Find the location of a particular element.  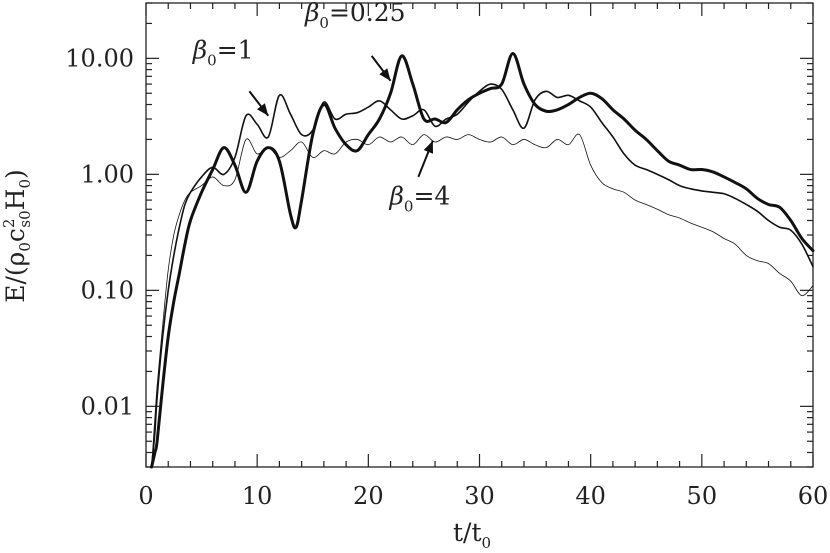

y-axis-title: E/(ρ0c2s0H0) is located at coordinates (17, 236).